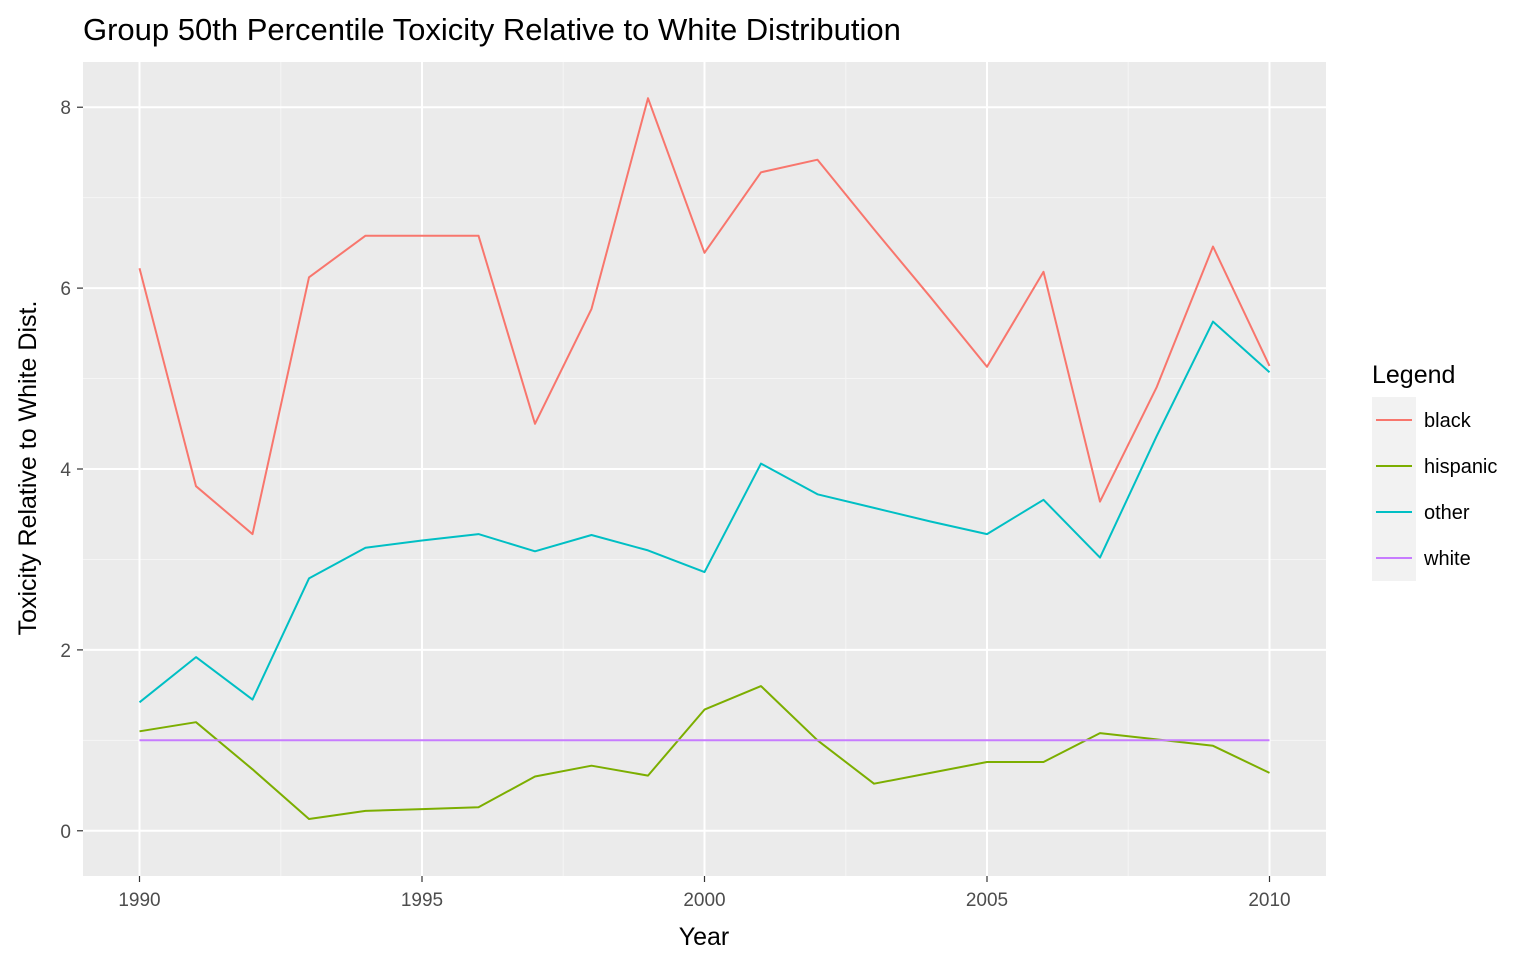 The height and width of the screenshot is (960, 1536). What do you see at coordinates (704, 900) in the screenshot?
I see `x-tick-label: 2000` at bounding box center [704, 900].